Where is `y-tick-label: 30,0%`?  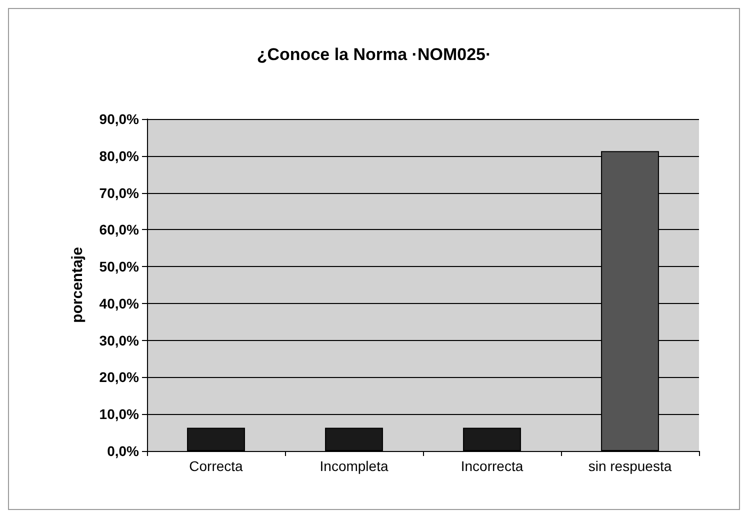
y-tick-label: 30,0% is located at coordinates (119, 340).